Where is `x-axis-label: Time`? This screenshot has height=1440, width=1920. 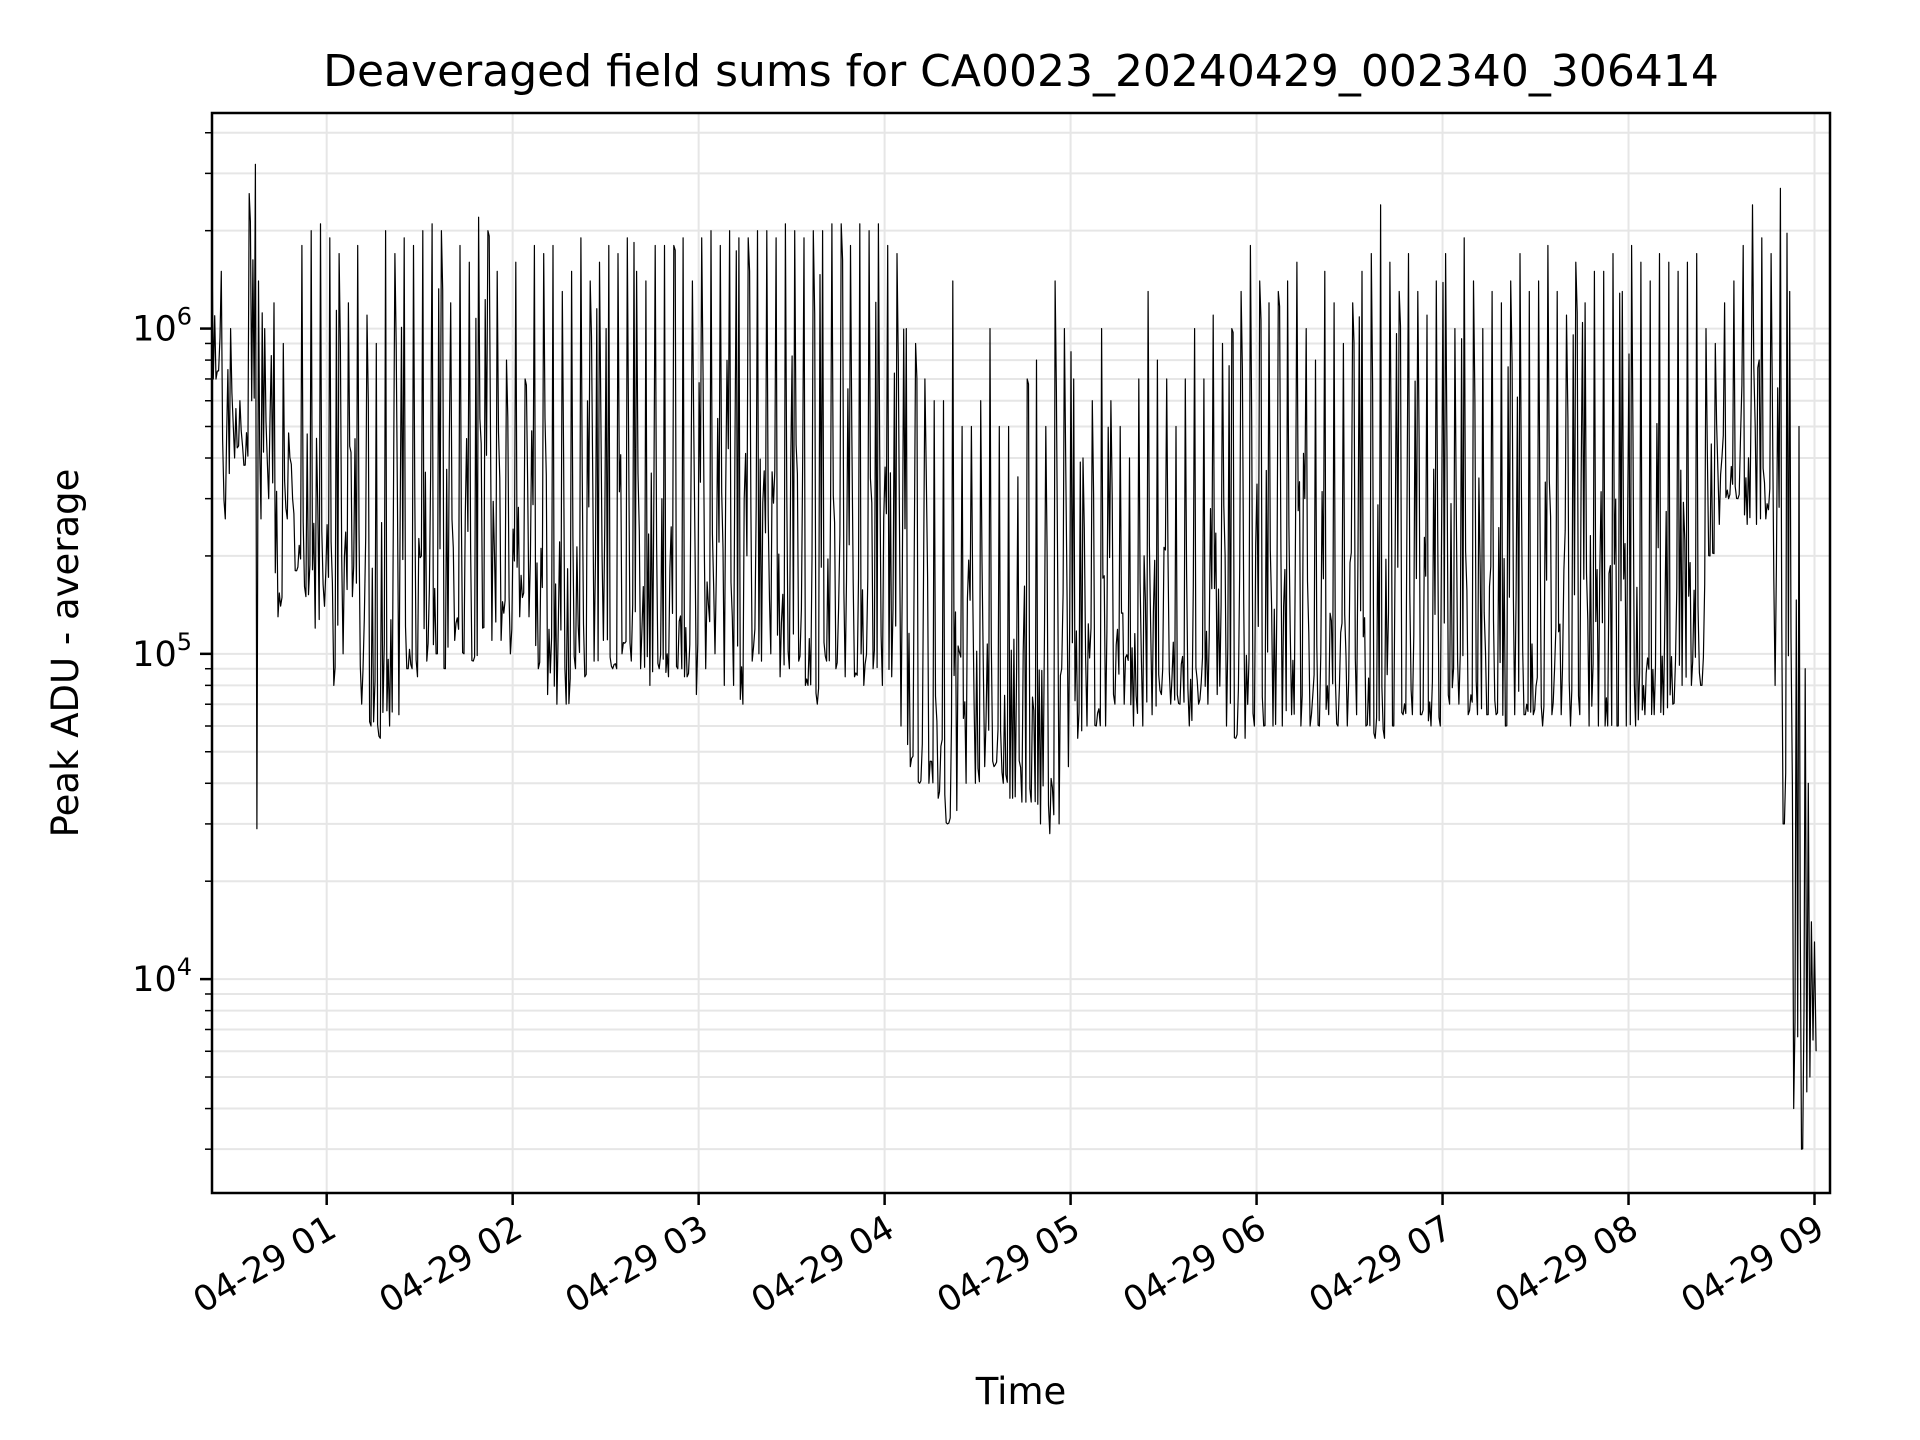 x-axis-label: Time is located at coordinates (1021, 1391).